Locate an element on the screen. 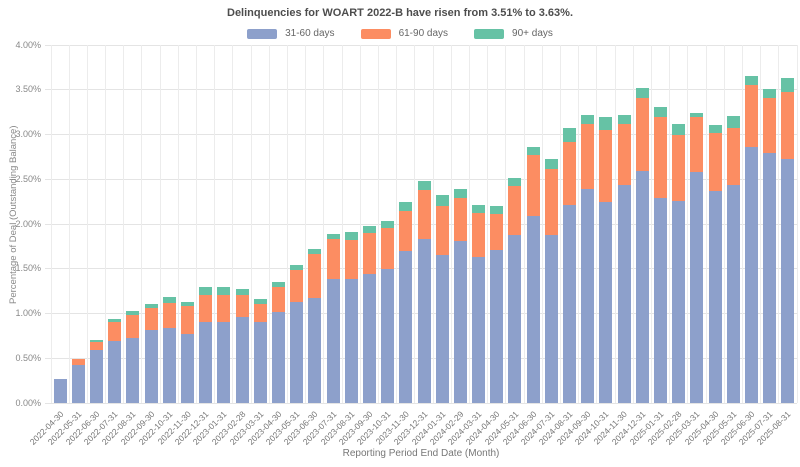 The image size is (800, 467). legend-item-90-plus-days: 90+ days is located at coordinates (513, 33).